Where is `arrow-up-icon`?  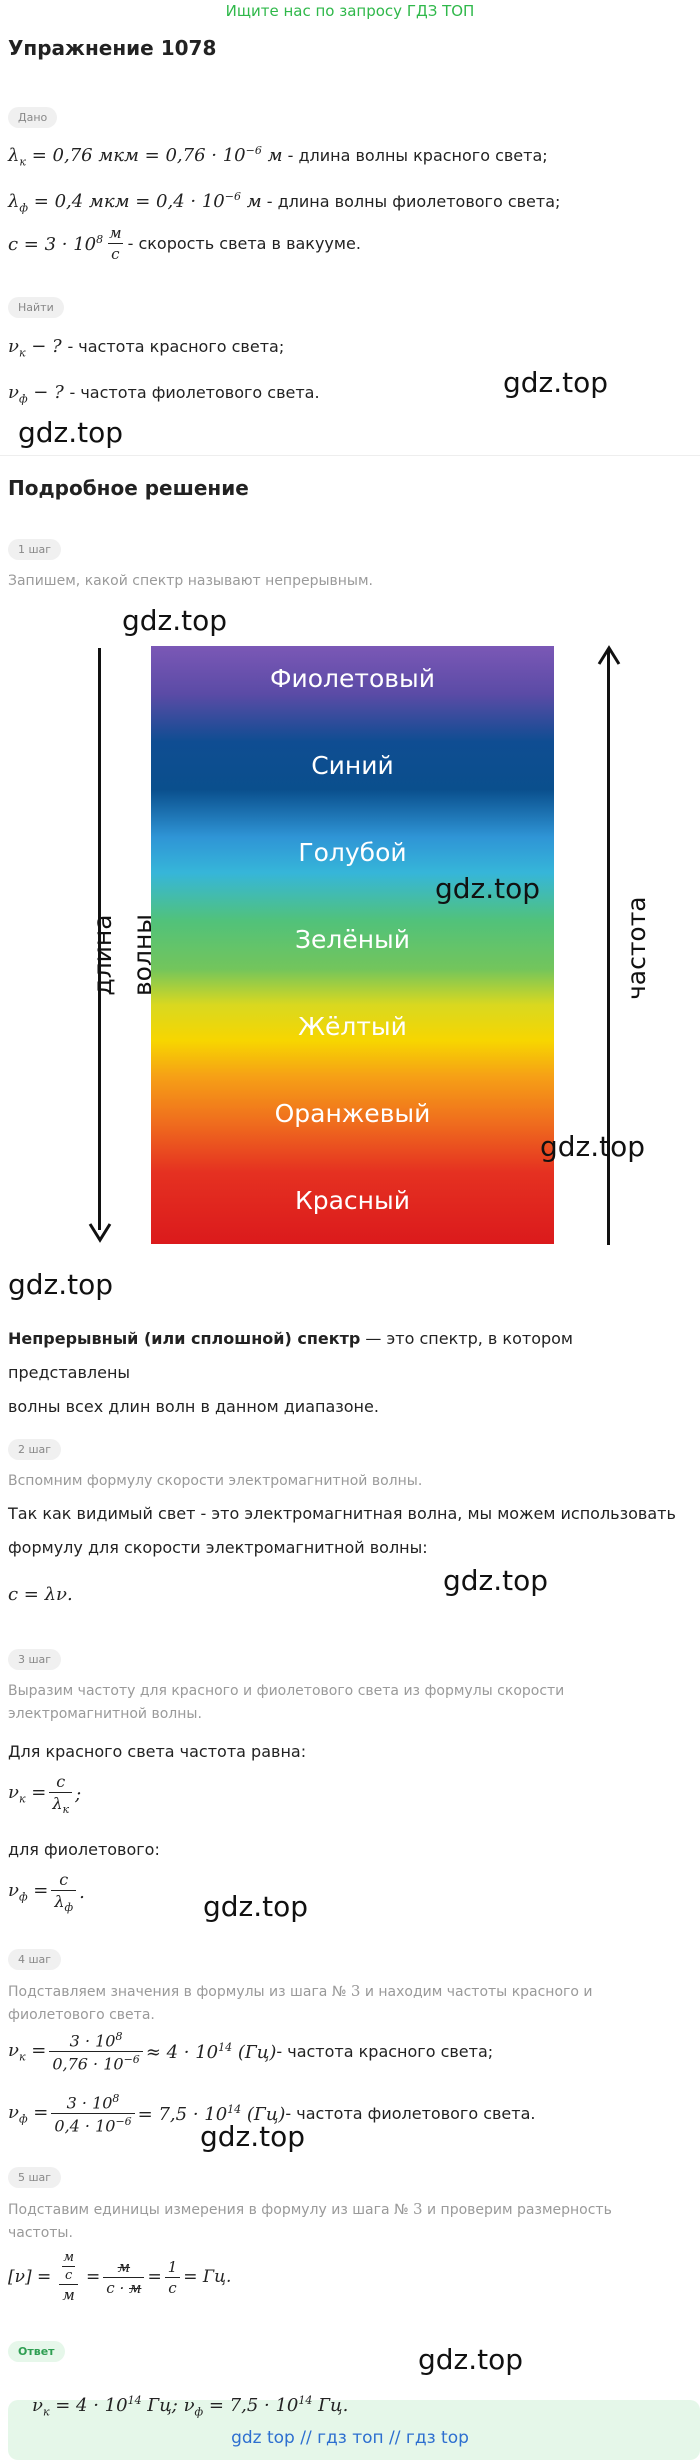
arrow-up-icon is located at coordinates (609, 655).